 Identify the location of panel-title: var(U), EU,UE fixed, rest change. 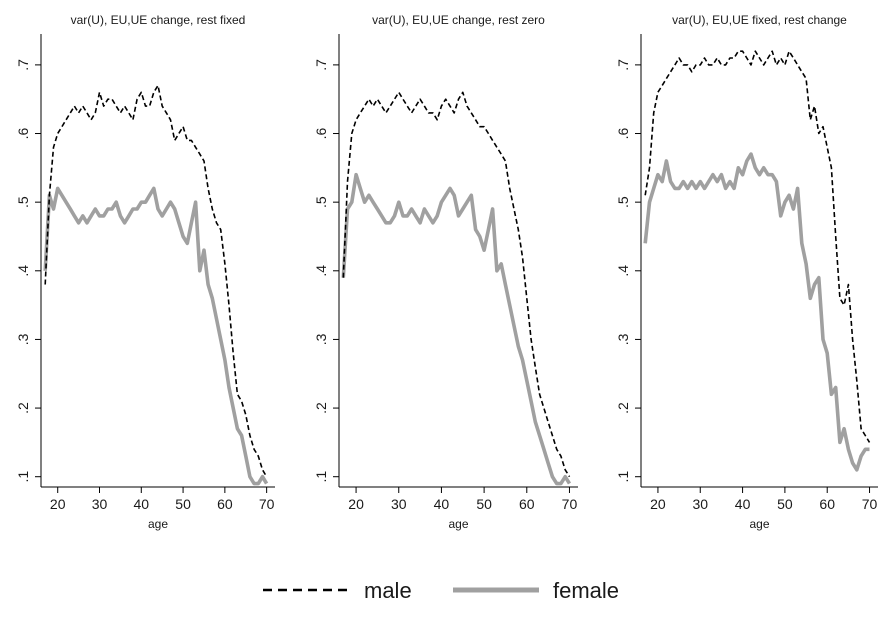
(759, 20).